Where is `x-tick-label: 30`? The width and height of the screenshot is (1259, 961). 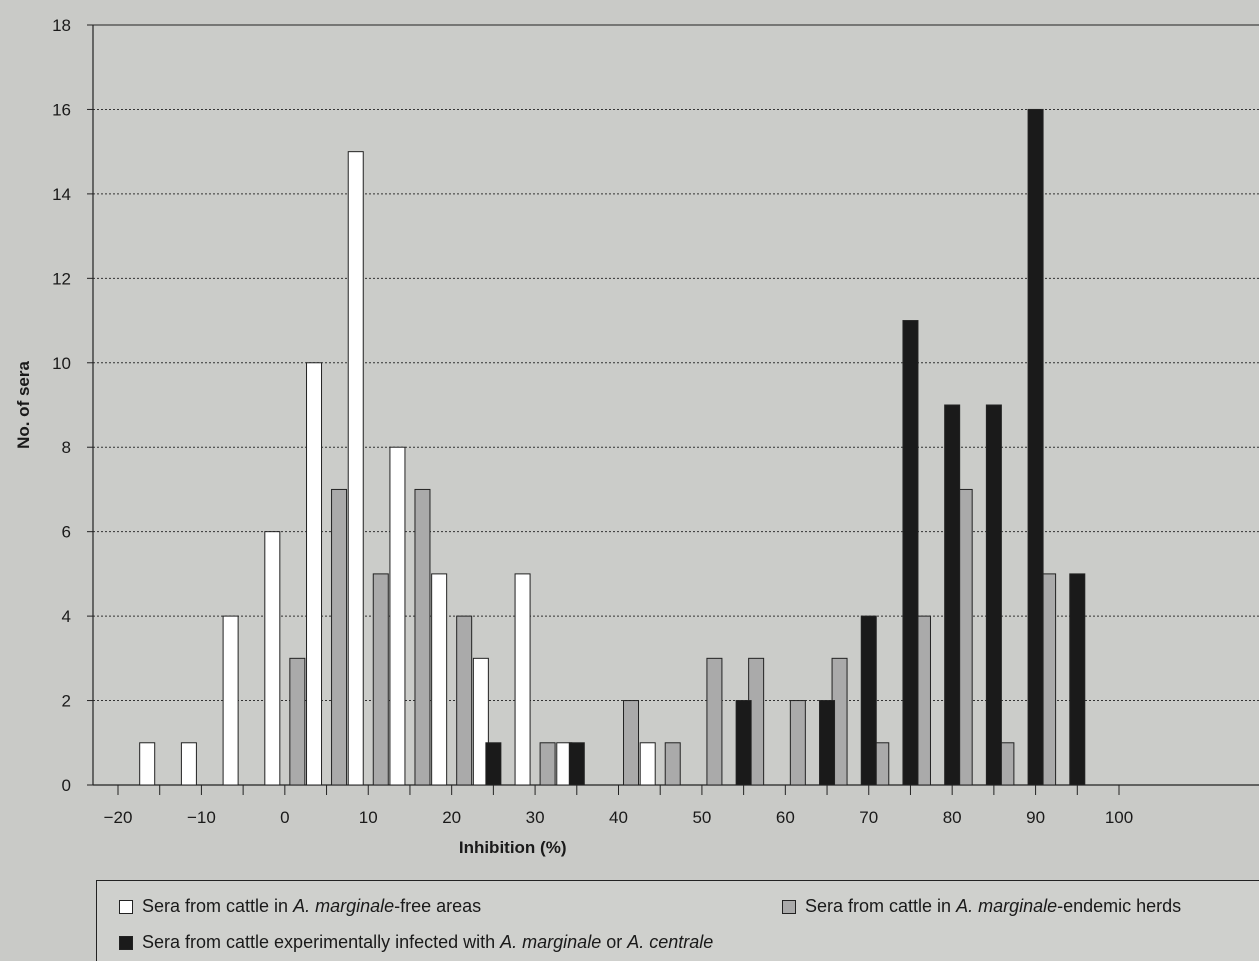
x-tick-label: 30 is located at coordinates (535, 817).